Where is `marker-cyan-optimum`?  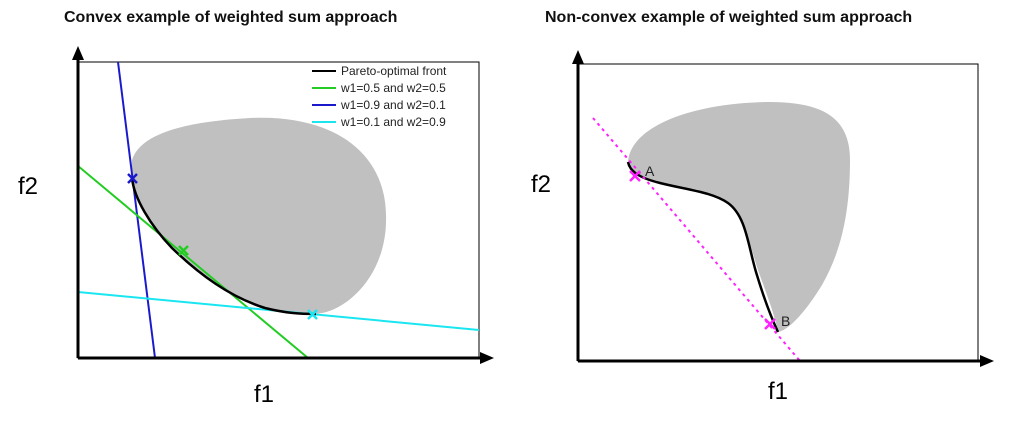 marker-cyan-optimum is located at coordinates (312, 314).